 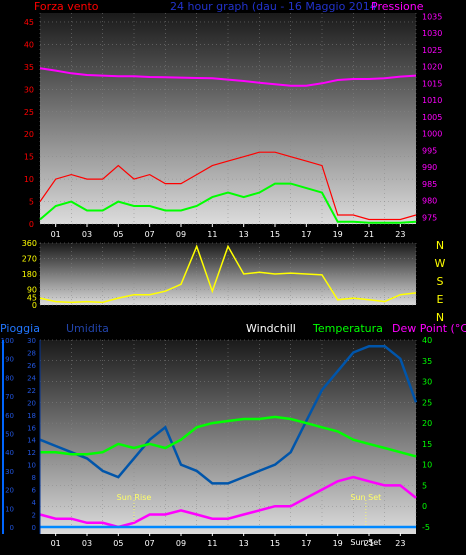 What do you see at coordinates (9, 509) in the screenshot?
I see `rain-tick-label: 10` at bounding box center [9, 509].